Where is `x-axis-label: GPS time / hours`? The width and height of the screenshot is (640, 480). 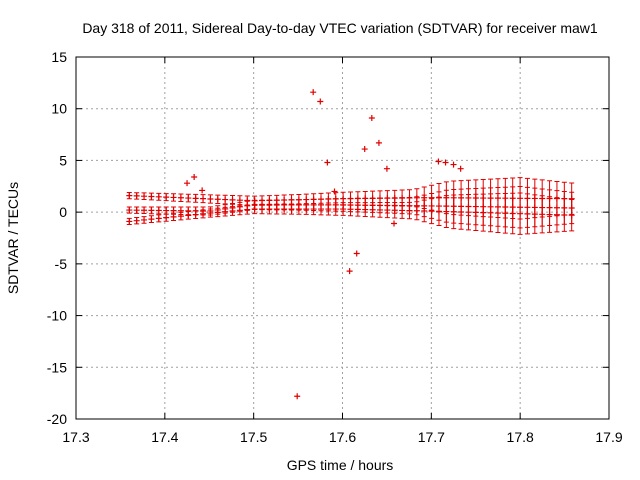 x-axis-label: GPS time / hours is located at coordinates (340, 465).